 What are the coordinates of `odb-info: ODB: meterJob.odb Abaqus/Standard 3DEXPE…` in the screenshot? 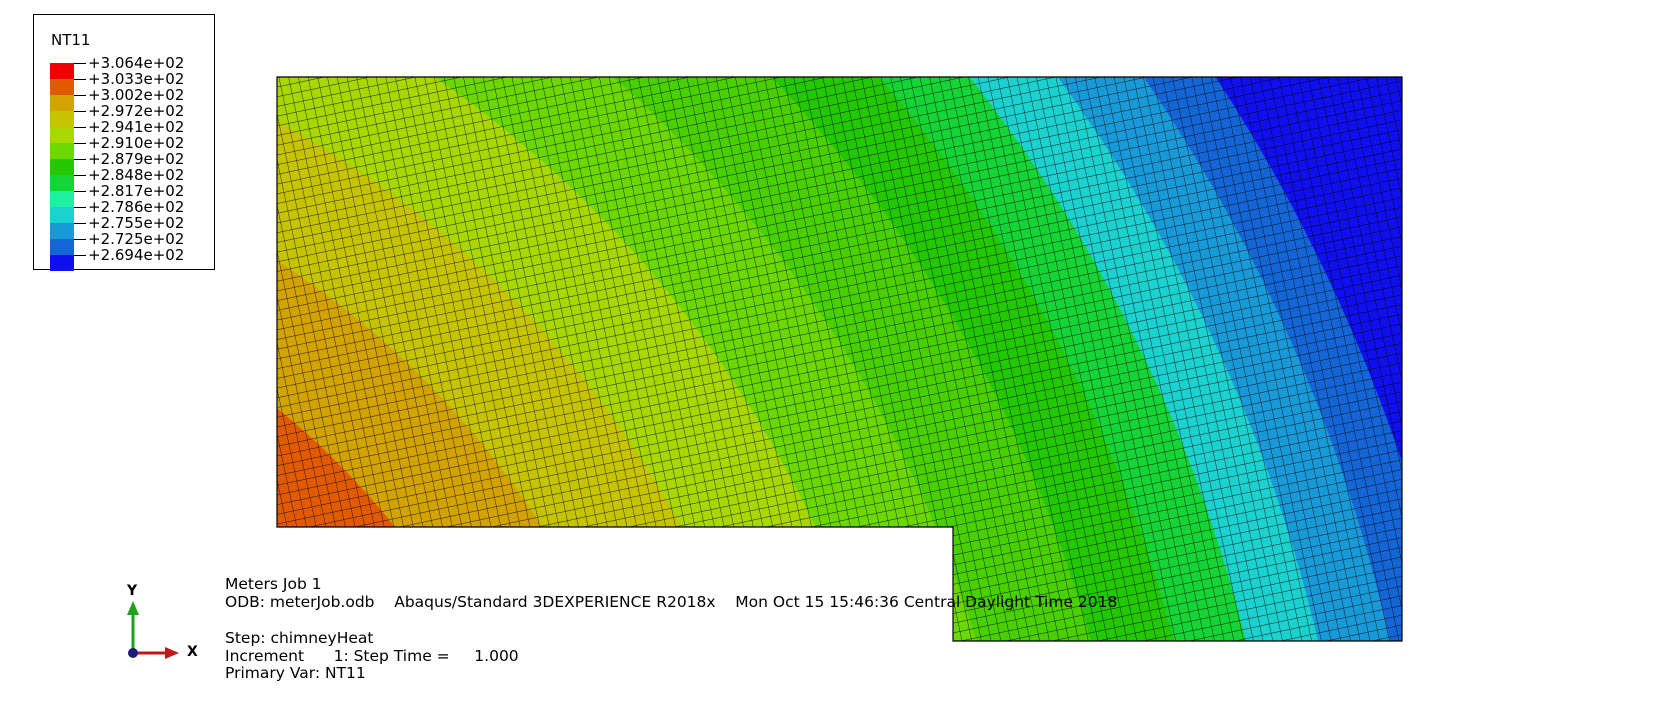 It's located at (671, 601).